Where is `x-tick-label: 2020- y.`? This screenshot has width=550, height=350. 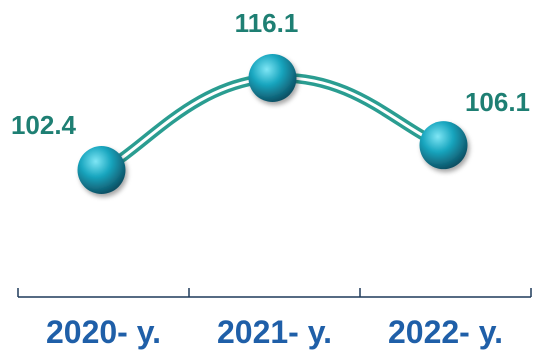
x-tick-label: 2020- y. is located at coordinates (103, 332).